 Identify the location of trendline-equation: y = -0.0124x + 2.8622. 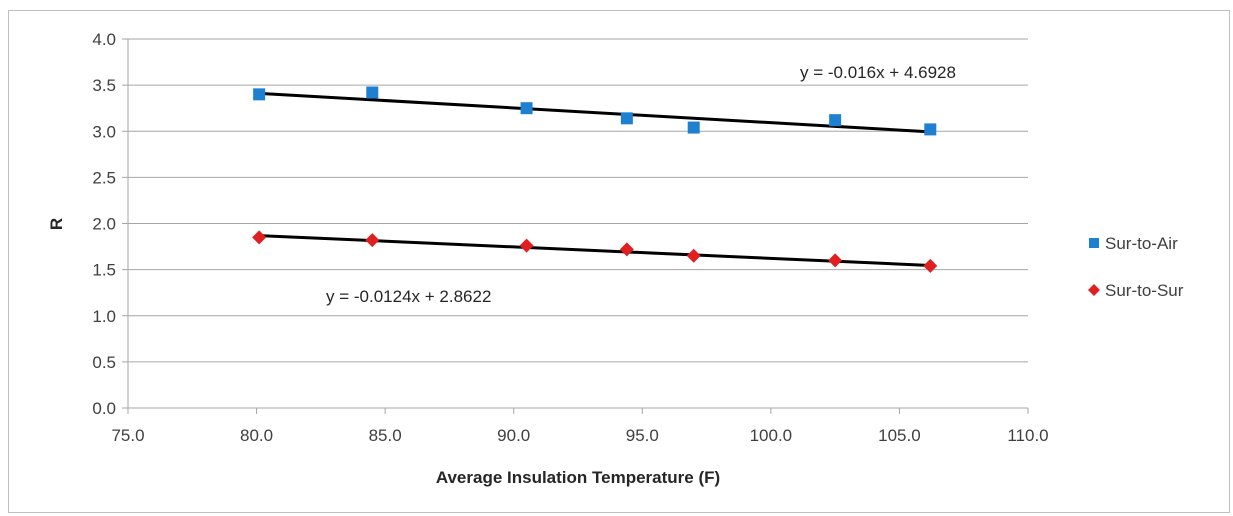
(408, 296).